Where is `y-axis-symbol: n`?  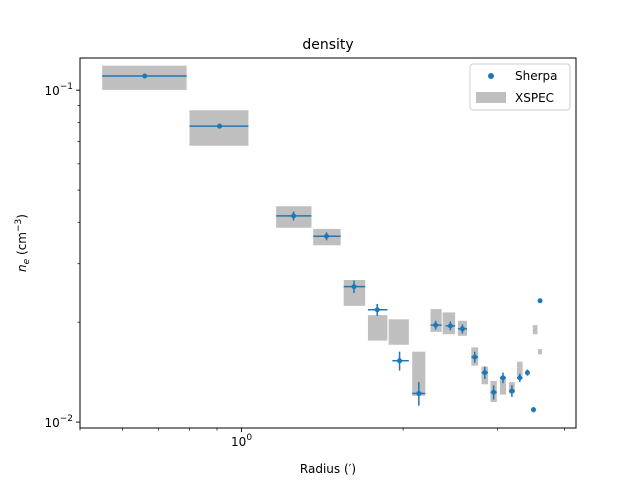
y-axis-symbol: n is located at coordinates (22, 268).